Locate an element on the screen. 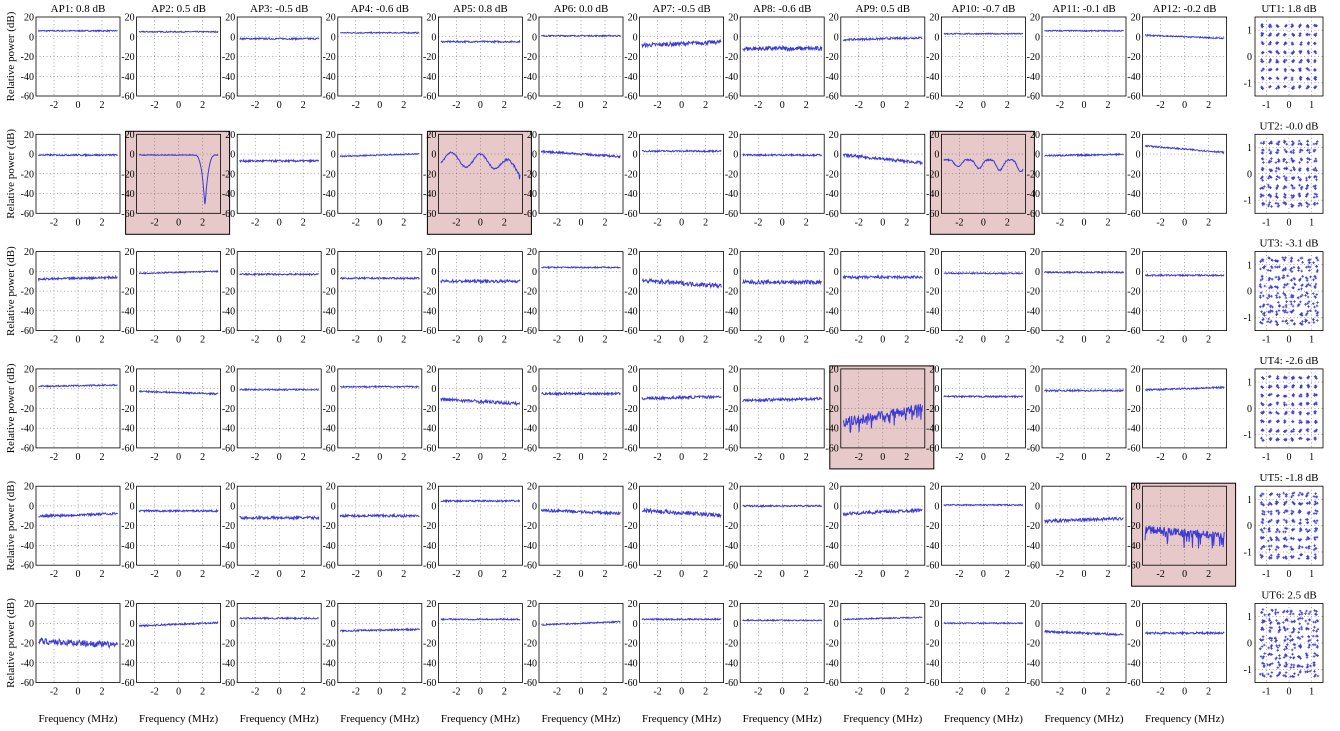  panel-r5-c7: 200-20-40-60-2 0 2 is located at coordinates (674, 531).